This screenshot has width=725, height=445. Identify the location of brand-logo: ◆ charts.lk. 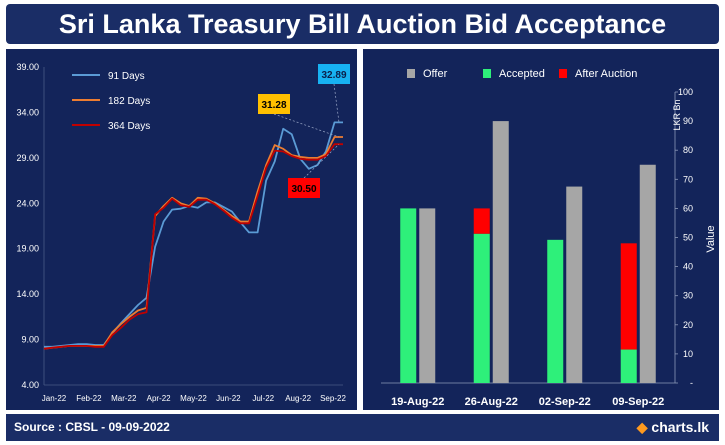
(673, 427).